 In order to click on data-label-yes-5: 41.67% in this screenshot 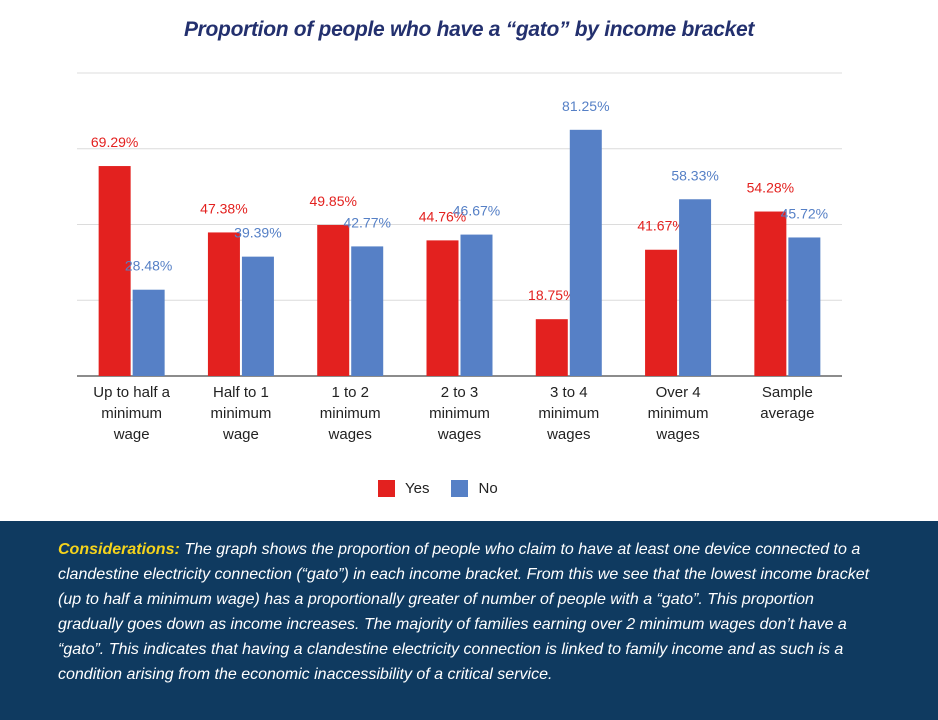, I will do `click(660, 226)`.